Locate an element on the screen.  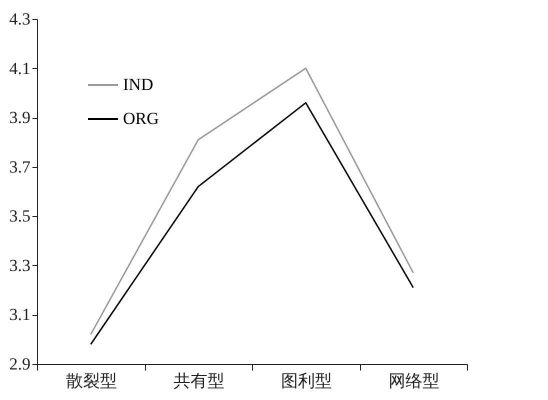
y-tick-label: 2.9 is located at coordinates (19, 364).